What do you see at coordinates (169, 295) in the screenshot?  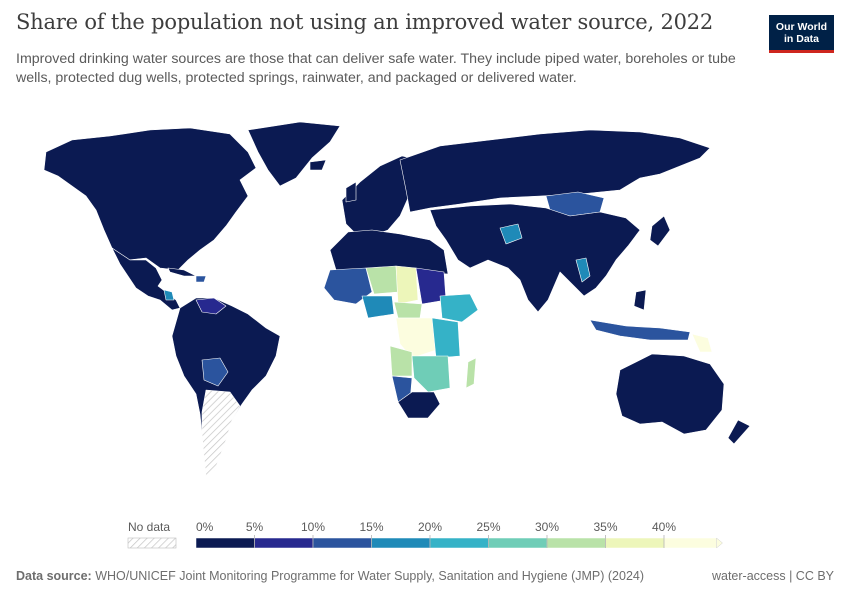 I see `region-nicaragua` at bounding box center [169, 295].